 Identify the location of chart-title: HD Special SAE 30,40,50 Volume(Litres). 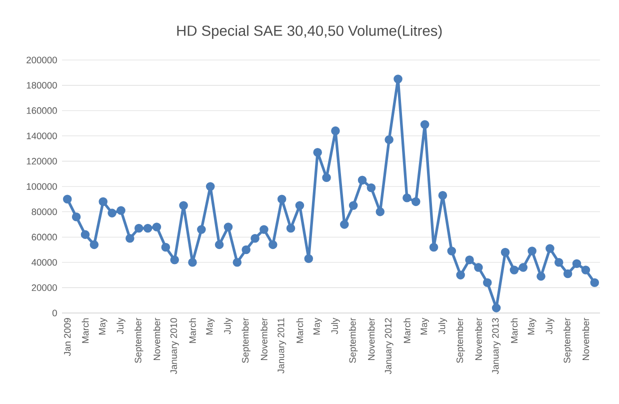
(309, 32).